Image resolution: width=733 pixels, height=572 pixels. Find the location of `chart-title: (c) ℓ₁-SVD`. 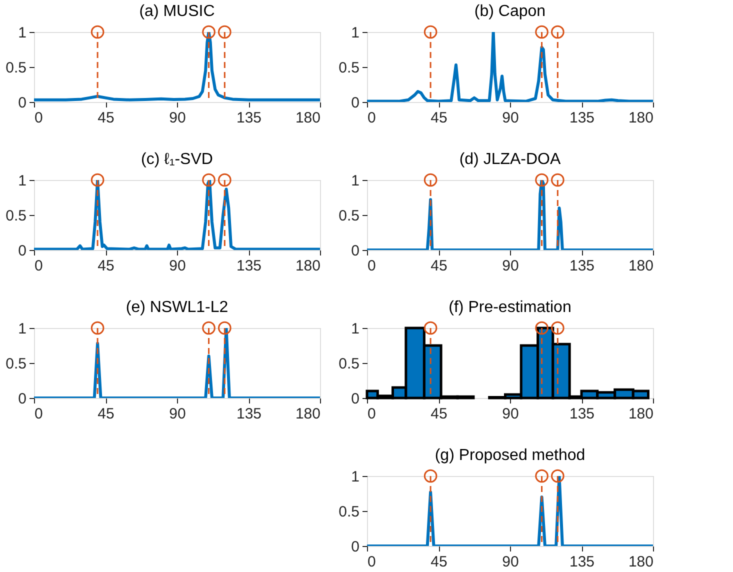

chart-title: (c) ℓ₁-SVD is located at coordinates (177, 159).